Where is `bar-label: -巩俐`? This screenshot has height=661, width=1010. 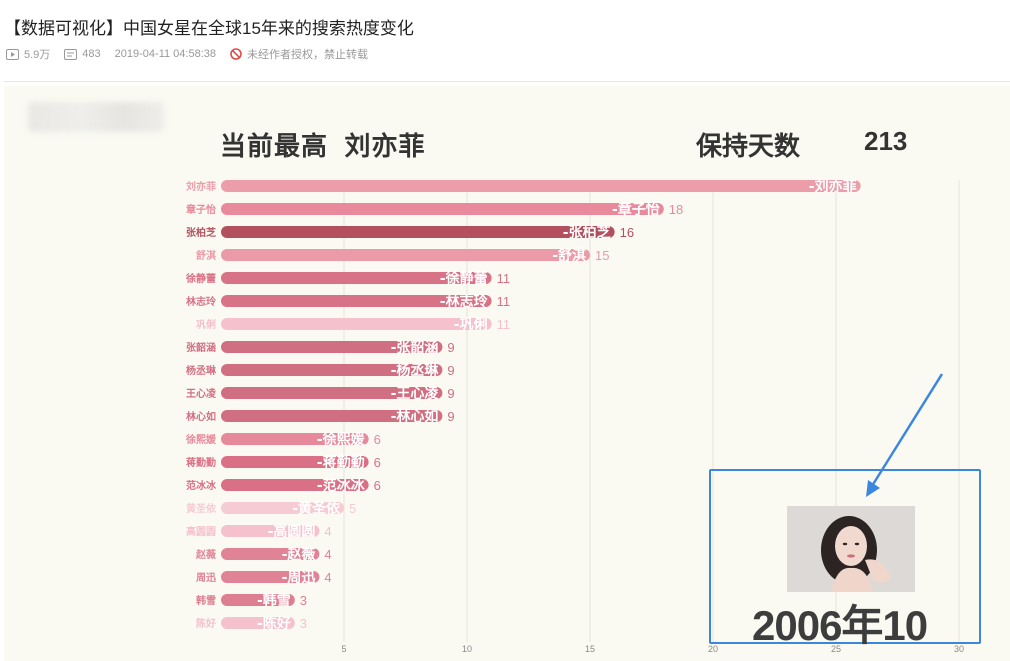
bar-label: -巩俐 is located at coordinates (471, 324).